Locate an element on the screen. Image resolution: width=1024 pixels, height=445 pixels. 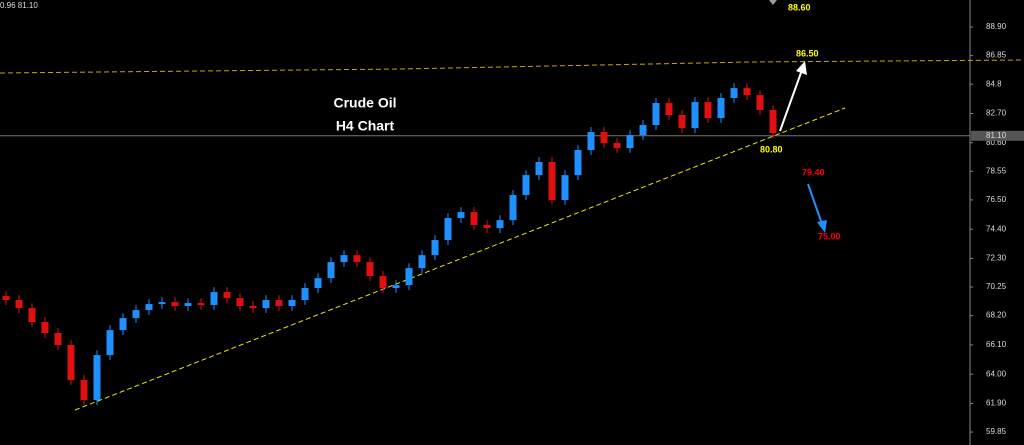
y-tick-label: 72.30 is located at coordinates (996, 258).